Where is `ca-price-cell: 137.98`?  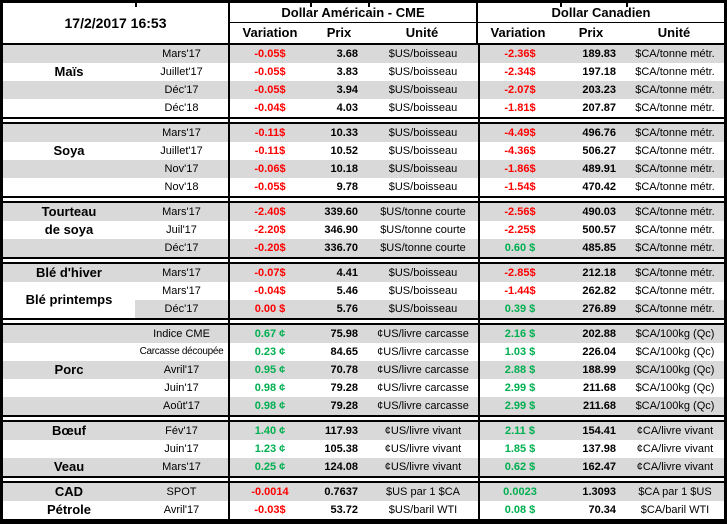 ca-price-cell: 137.98 is located at coordinates (599, 449).